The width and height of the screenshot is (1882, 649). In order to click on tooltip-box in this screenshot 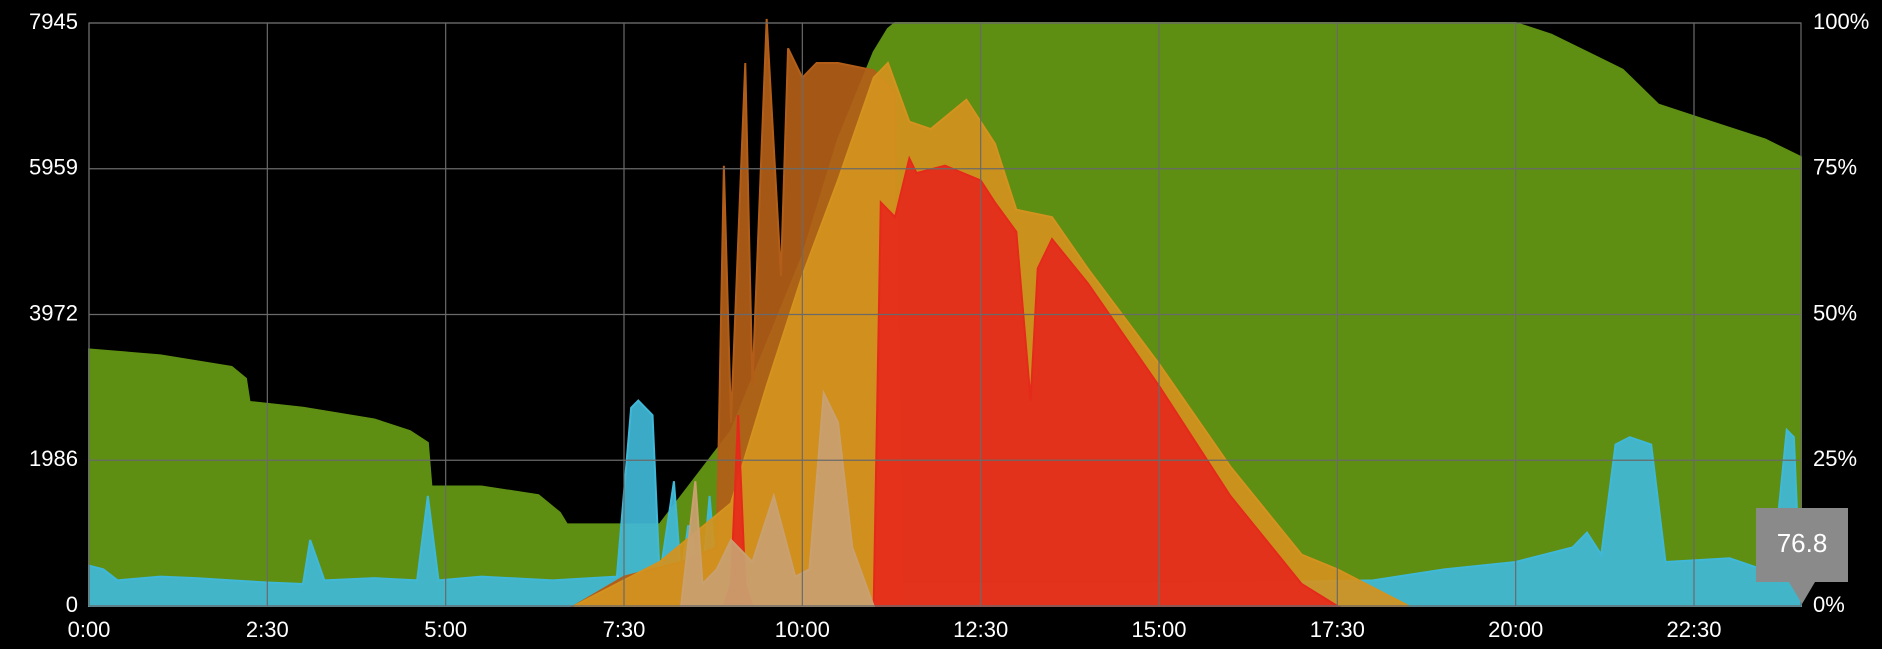, I will do `click(1802, 556)`.